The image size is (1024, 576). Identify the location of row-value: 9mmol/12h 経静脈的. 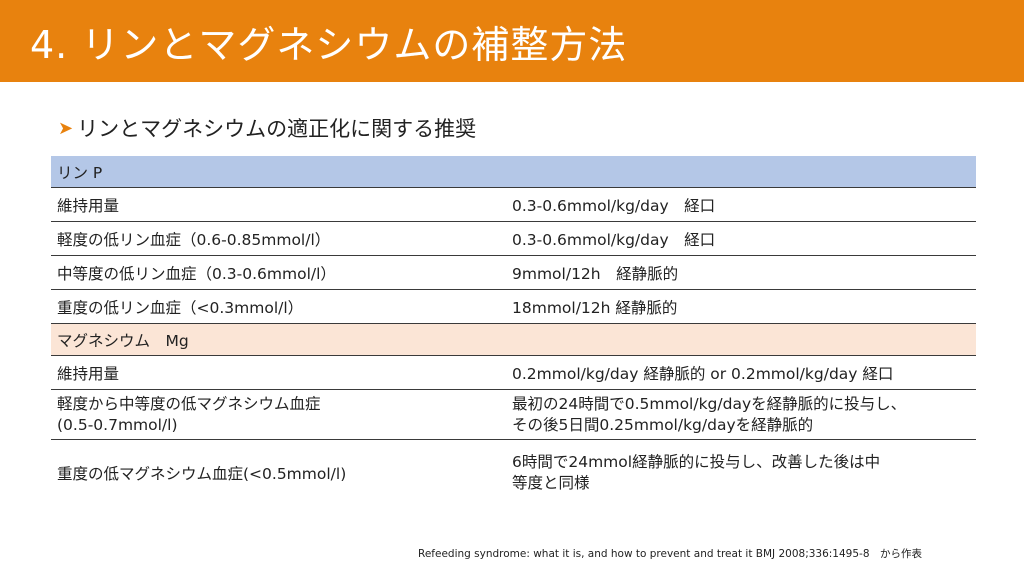
(742, 272).